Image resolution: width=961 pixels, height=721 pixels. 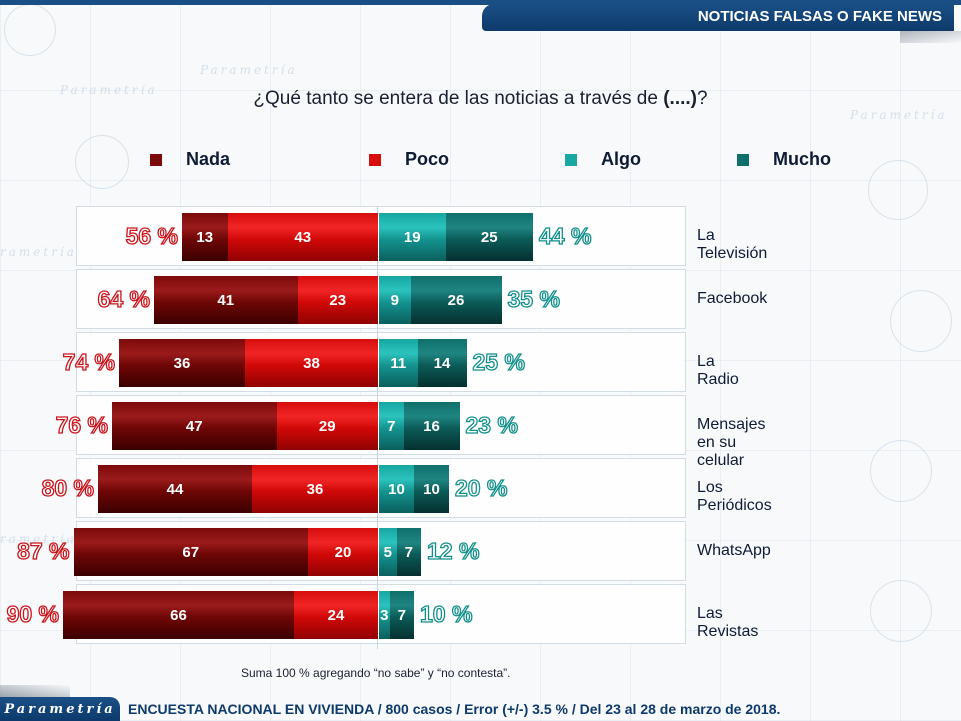 I want to click on data-label: 44, so click(x=175, y=489).